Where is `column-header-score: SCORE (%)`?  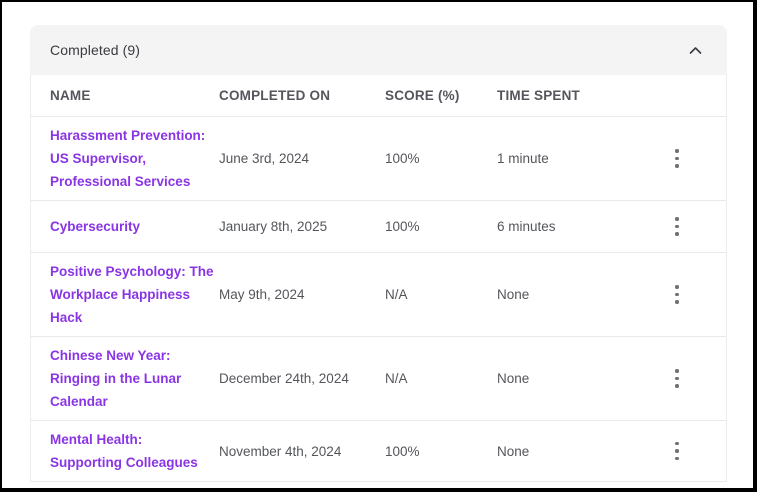 column-header-score: SCORE (%) is located at coordinates (422, 95).